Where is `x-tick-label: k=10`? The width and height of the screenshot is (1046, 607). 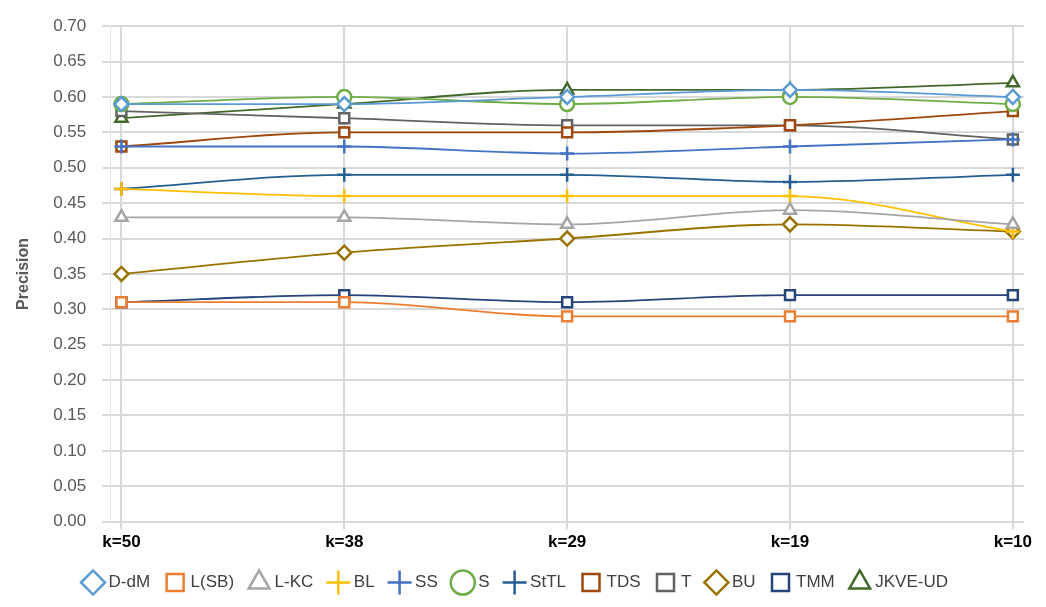
x-tick-label: k=10 is located at coordinates (1013, 542).